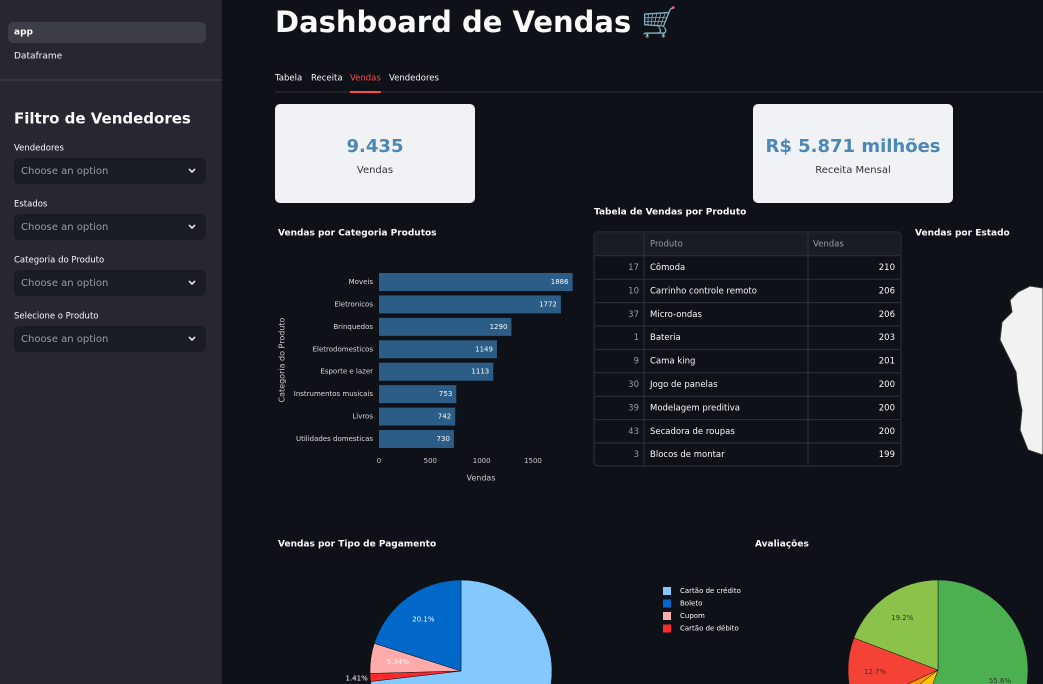  Describe the element at coordinates (444, 417) in the screenshot. I see `value-label: 742` at that location.